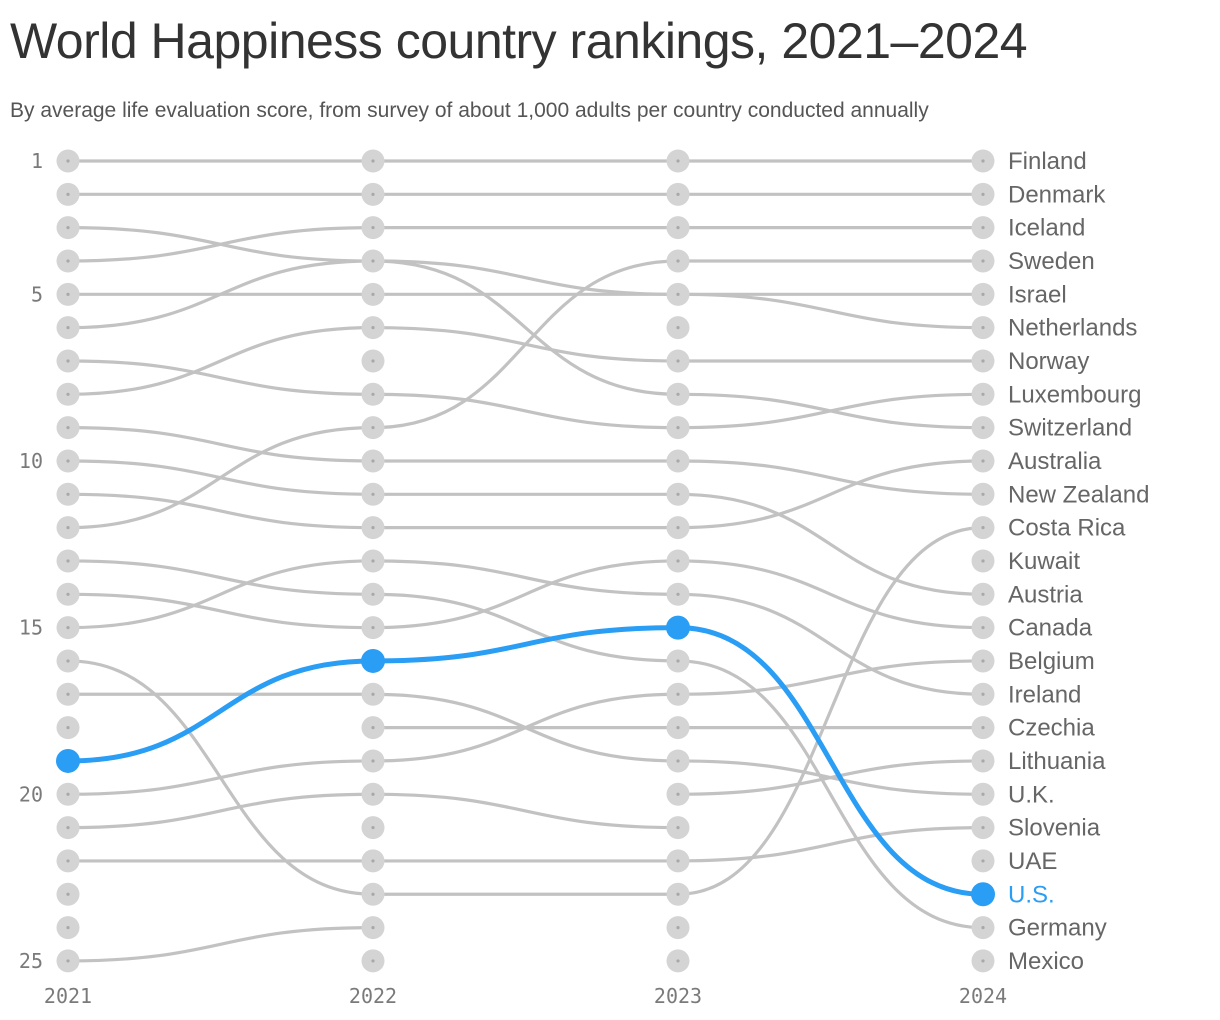 This screenshot has height=1020, width=1220. I want to click on country-label-uae: UAE, so click(1032, 861).